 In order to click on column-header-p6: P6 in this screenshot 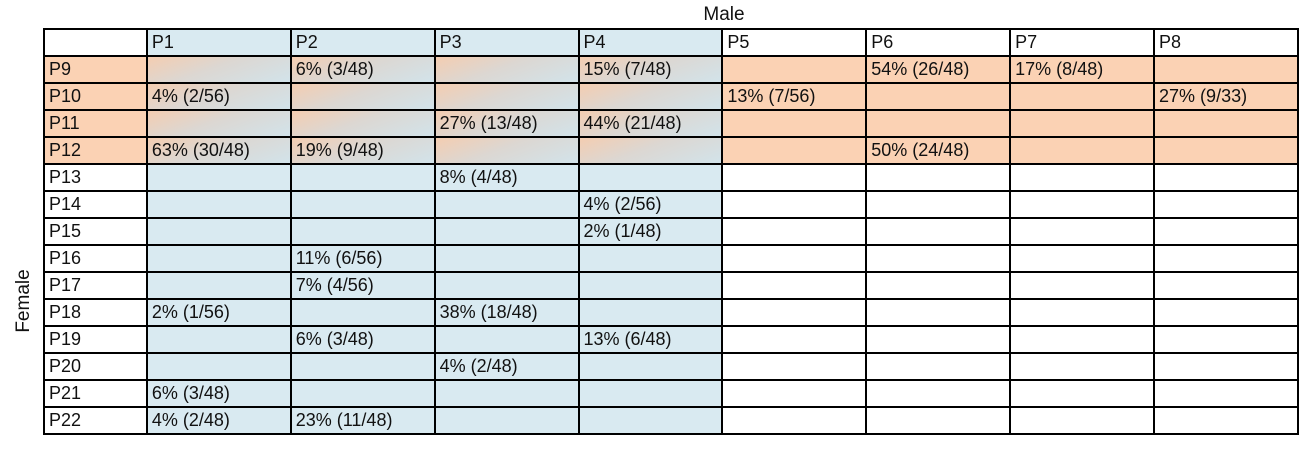, I will do `click(938, 42)`.